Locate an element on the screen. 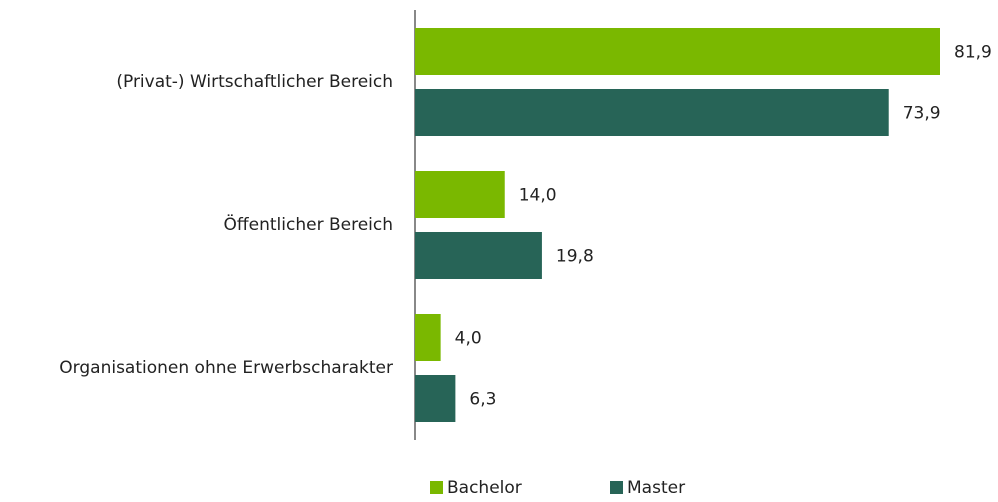 The image size is (998, 502). data-label: 81,9 is located at coordinates (973, 53).